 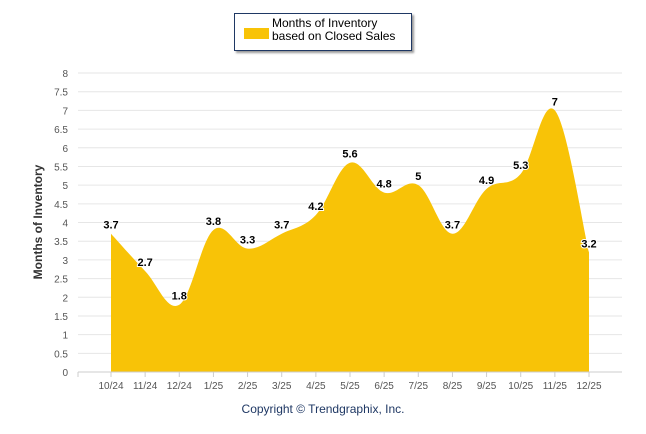 What do you see at coordinates (61, 242) in the screenshot?
I see `y-tick-label: 3.5` at bounding box center [61, 242].